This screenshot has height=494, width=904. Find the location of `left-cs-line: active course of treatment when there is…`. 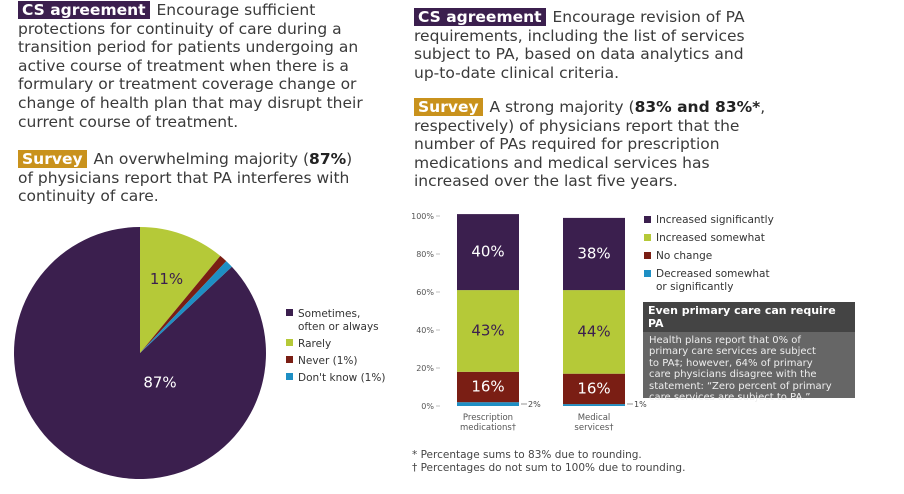

left-cs-line: active course of treatment when there is… is located at coordinates (183, 65).